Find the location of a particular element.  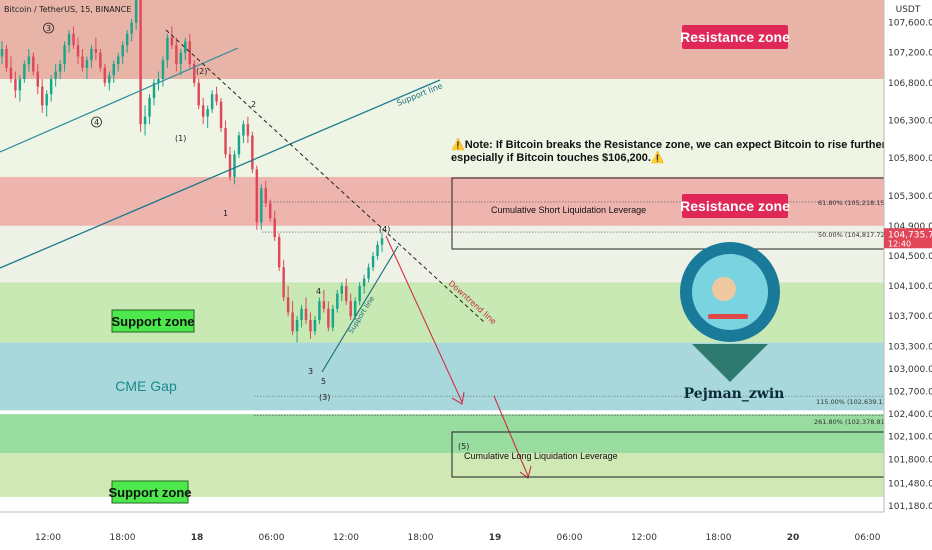

cme-gap-label: CME Gap is located at coordinates (146, 386).